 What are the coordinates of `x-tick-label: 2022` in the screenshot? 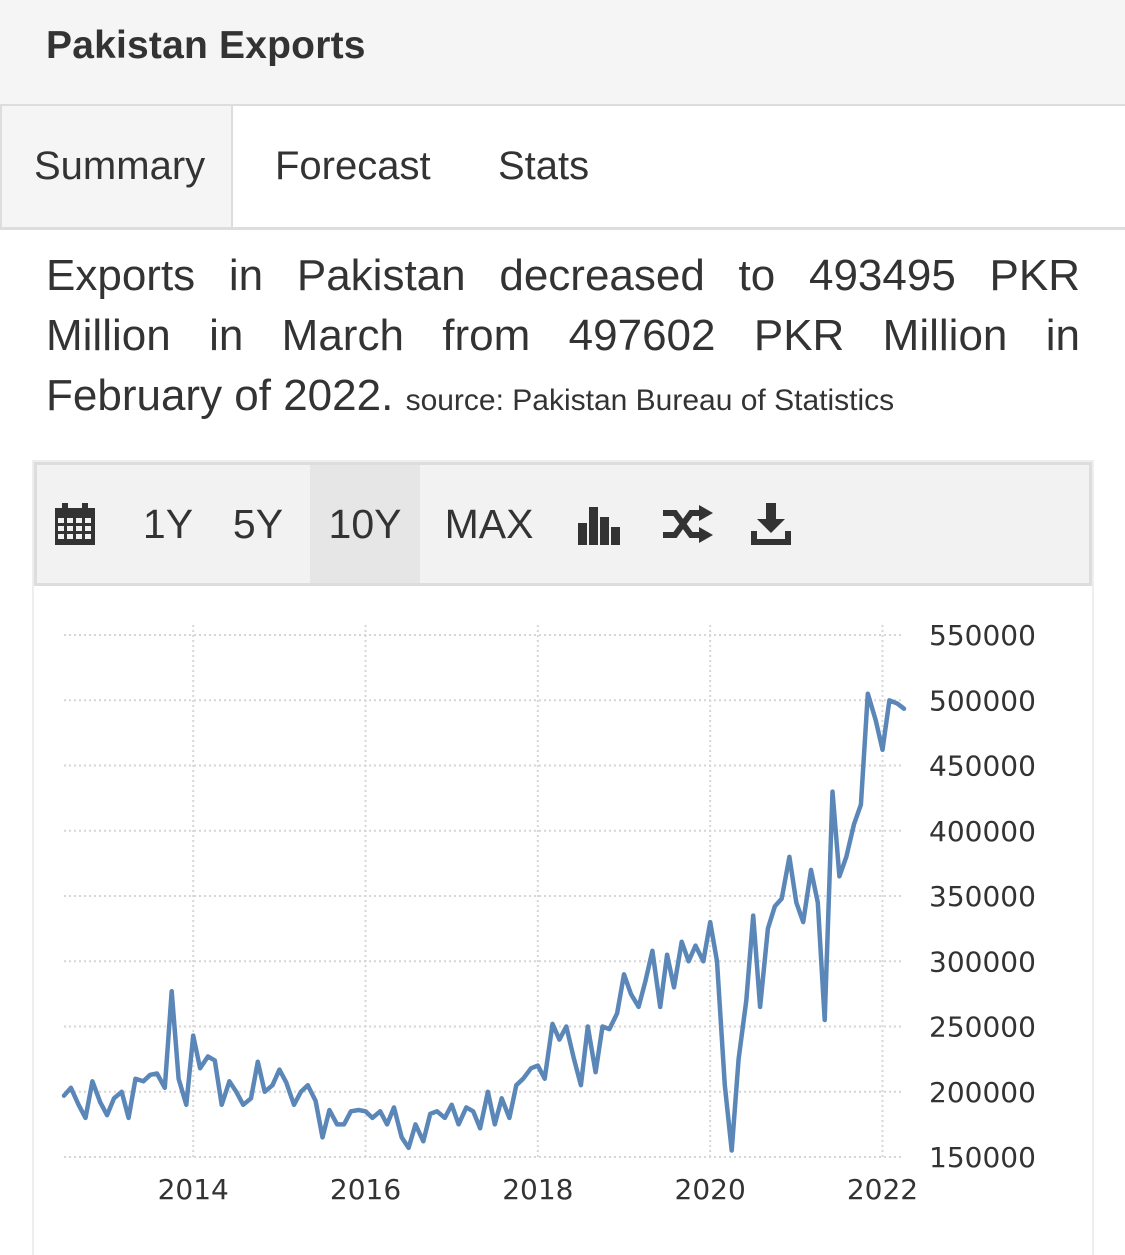 It's located at (882, 1189).